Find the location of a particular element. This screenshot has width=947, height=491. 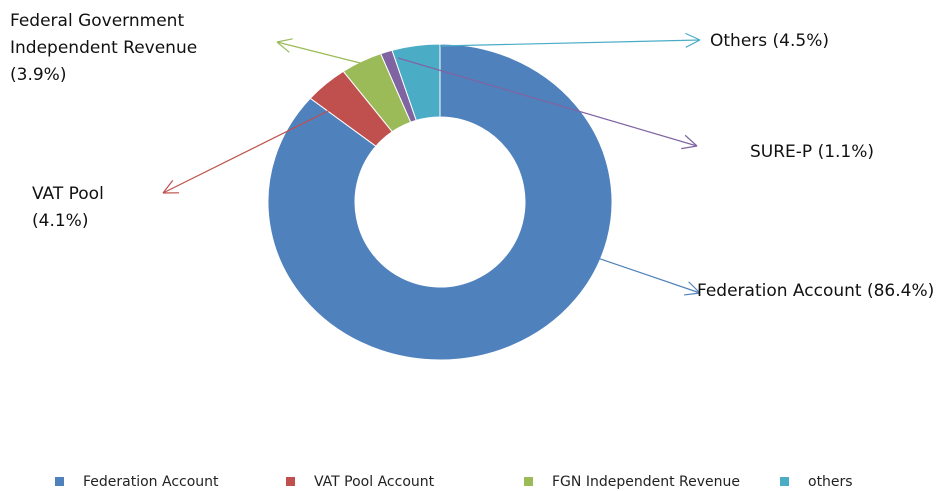

donut-slice is located at coordinates (416, 82).